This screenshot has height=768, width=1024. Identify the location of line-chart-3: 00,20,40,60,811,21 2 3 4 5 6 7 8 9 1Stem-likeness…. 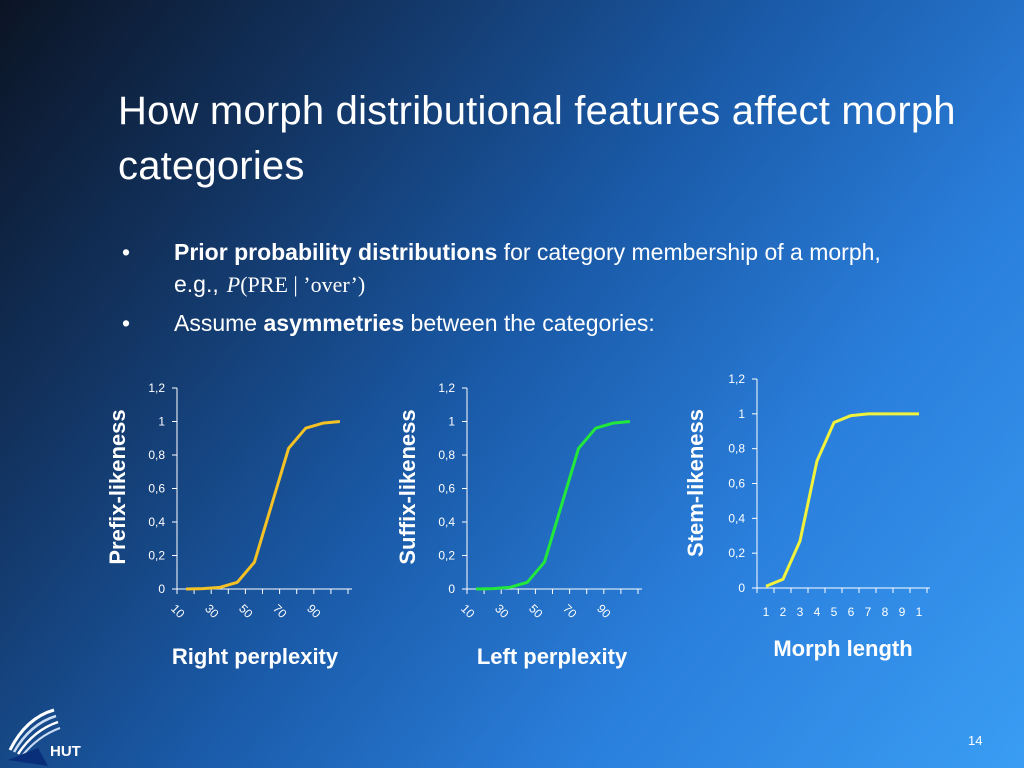
(806, 516).